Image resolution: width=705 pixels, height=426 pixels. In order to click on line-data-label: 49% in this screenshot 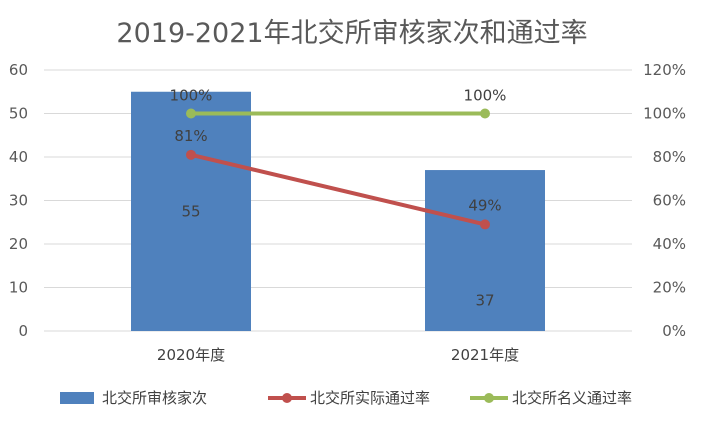, I will do `click(484, 205)`.